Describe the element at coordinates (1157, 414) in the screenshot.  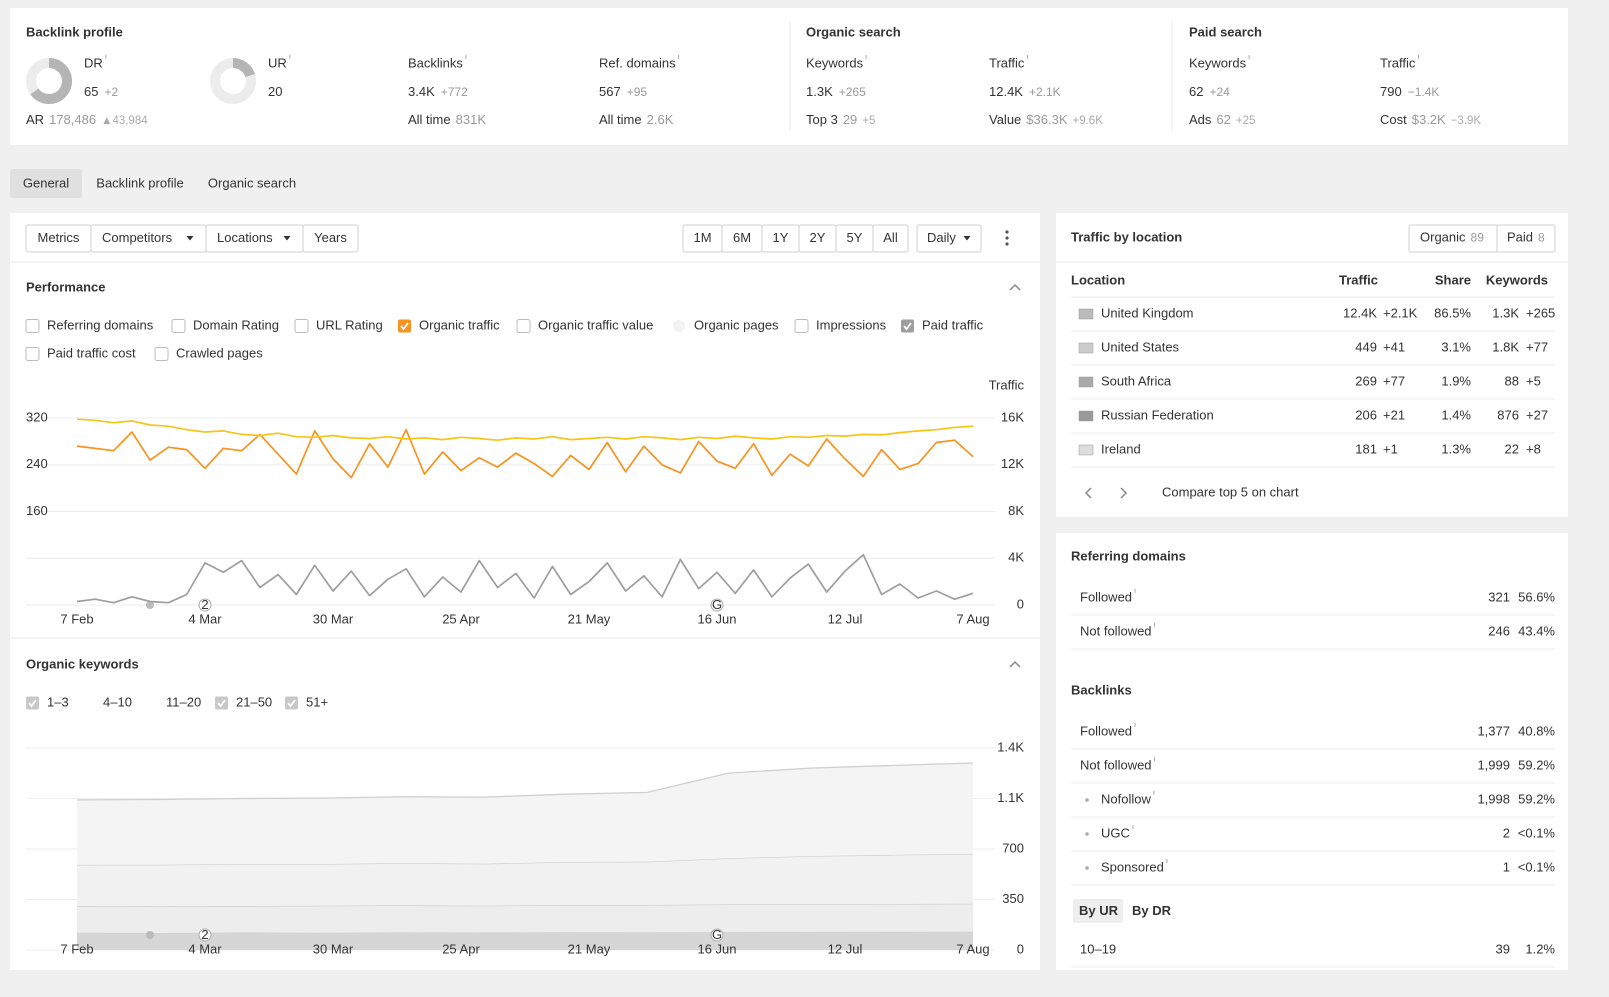
I see `location-name: Russian Federation` at that location.